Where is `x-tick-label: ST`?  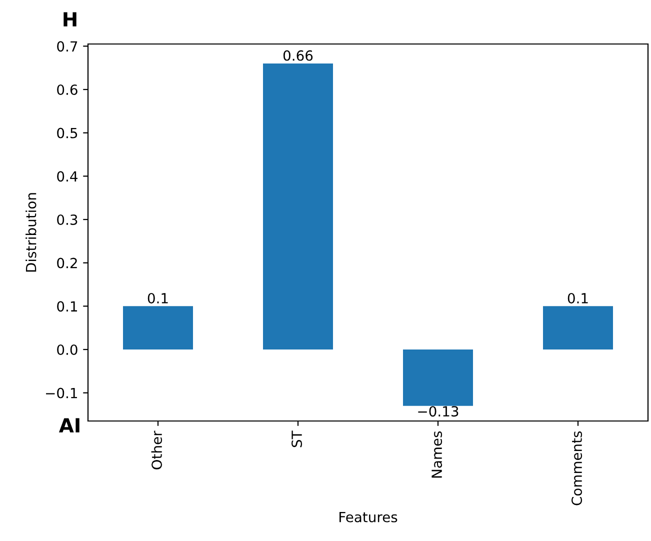
x-tick-label: ST is located at coordinates (297, 439).